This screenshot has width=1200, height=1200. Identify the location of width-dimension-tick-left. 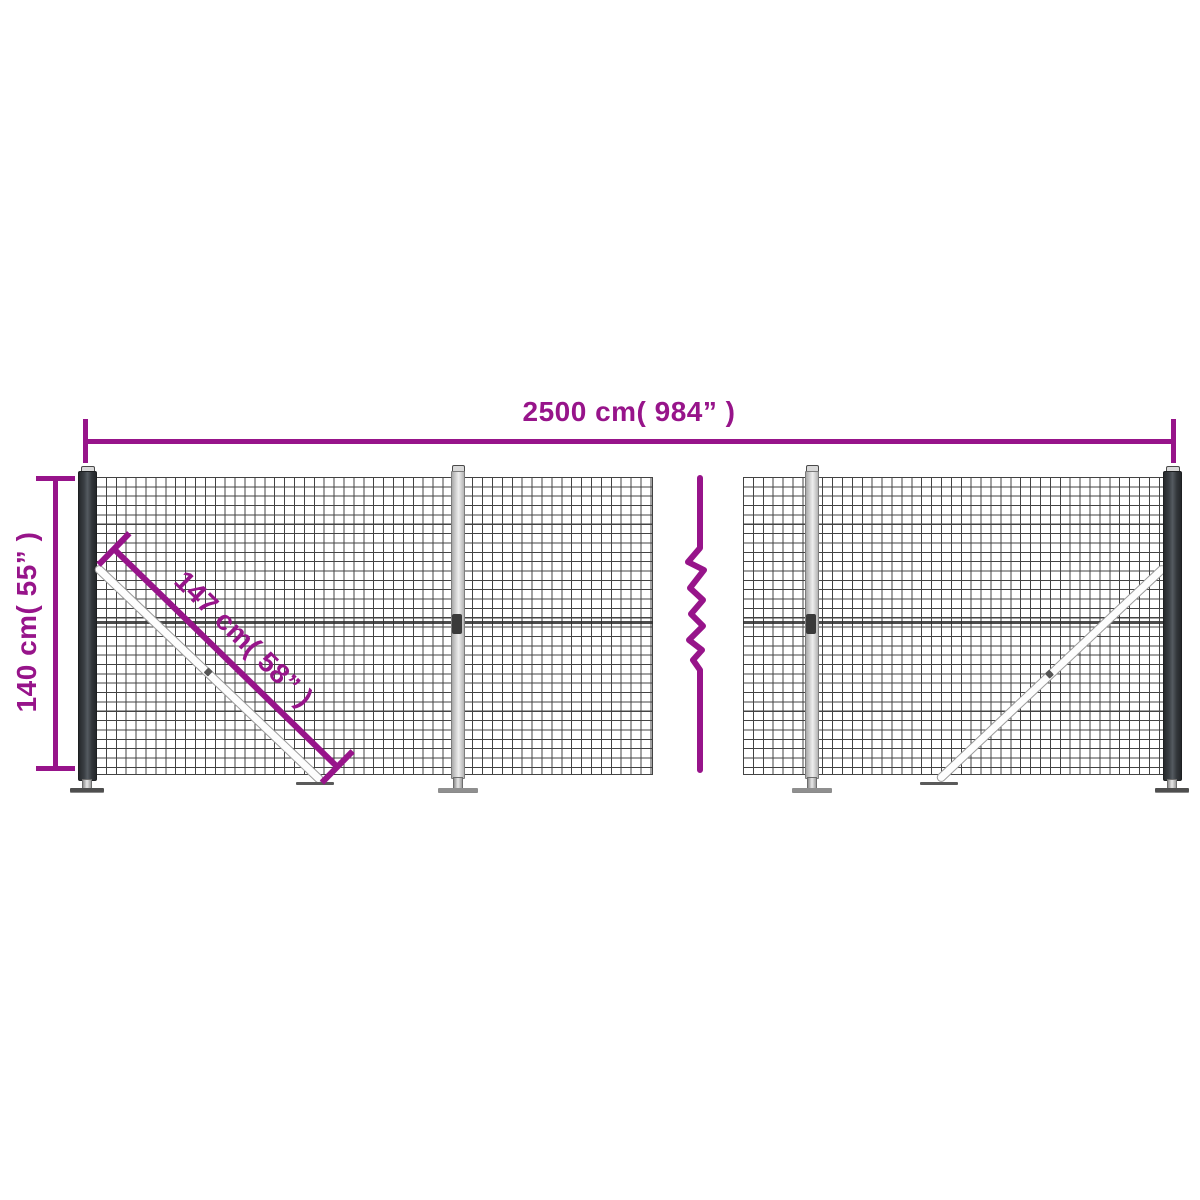
(85, 441).